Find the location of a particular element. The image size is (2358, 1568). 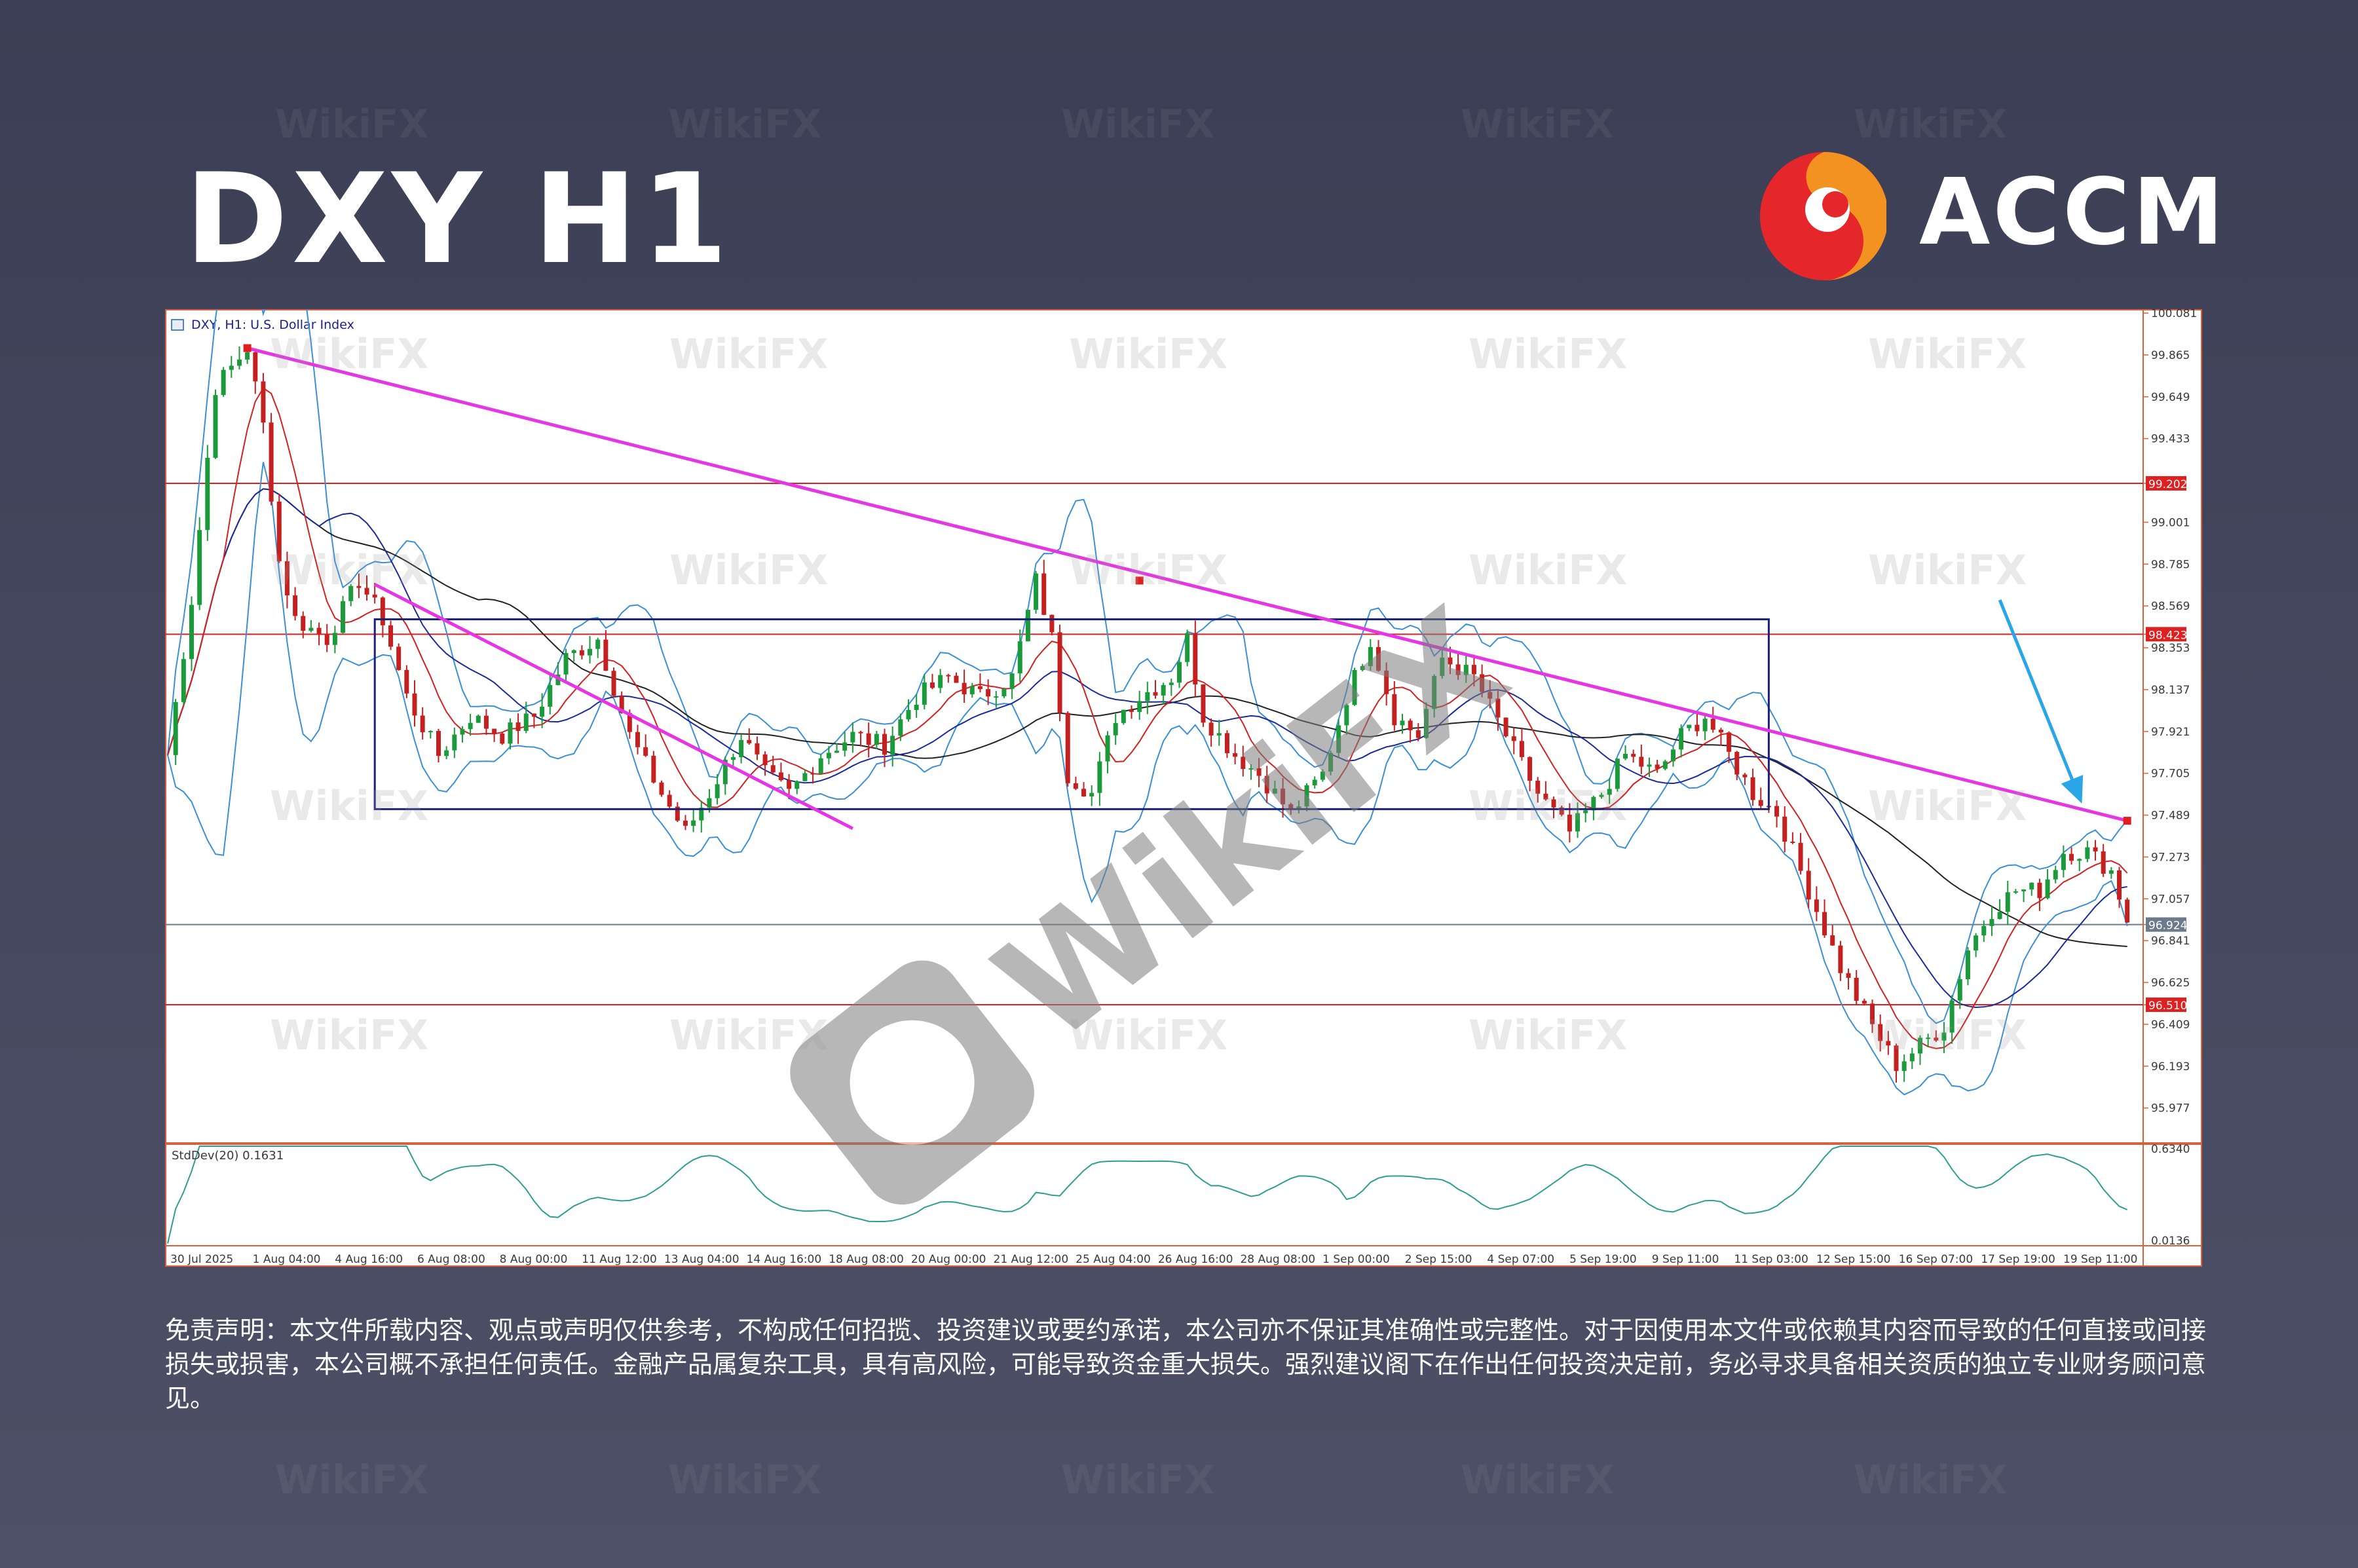

x-tick-label: 8 Aug 00:00 is located at coordinates (534, 1259).